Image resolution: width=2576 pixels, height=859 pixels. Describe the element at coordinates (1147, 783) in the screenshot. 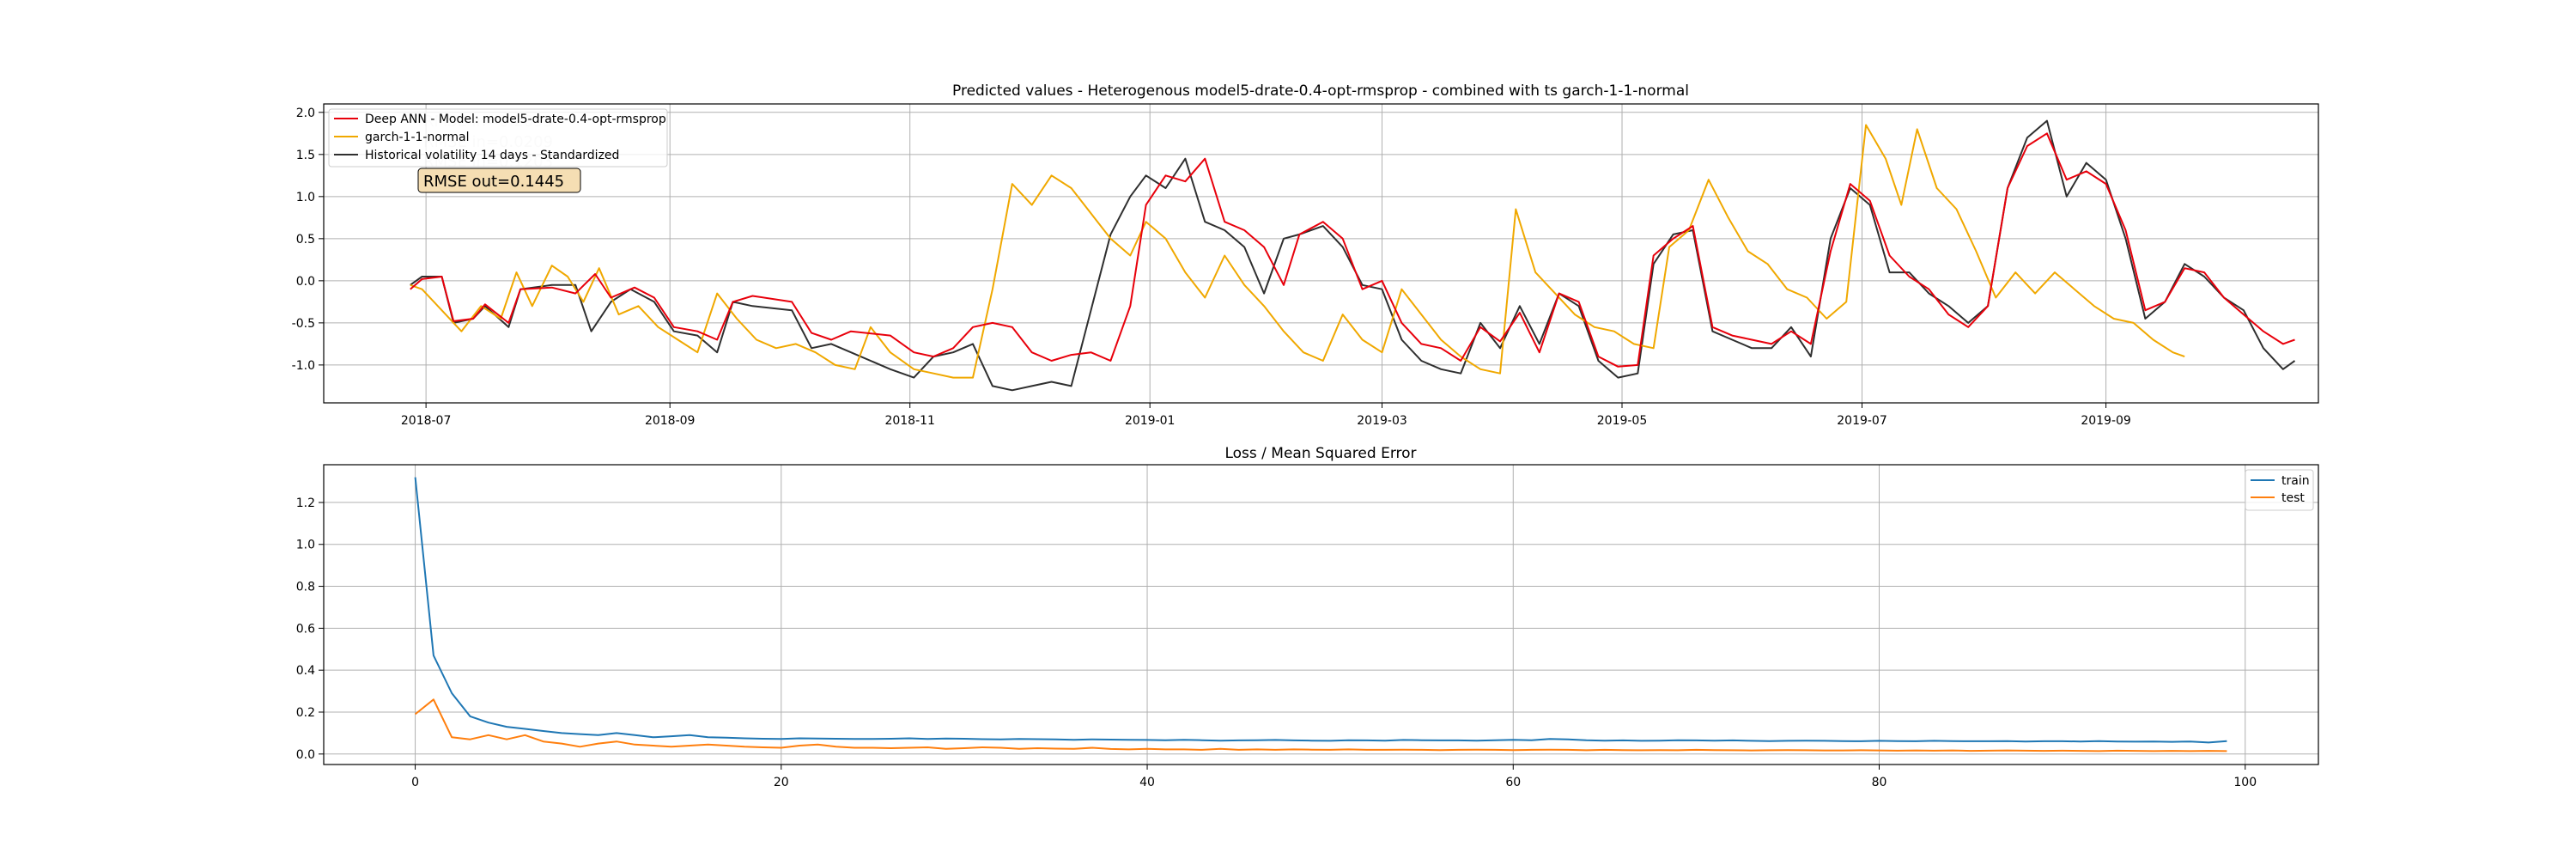

I see `x-tick-label: 40` at that location.